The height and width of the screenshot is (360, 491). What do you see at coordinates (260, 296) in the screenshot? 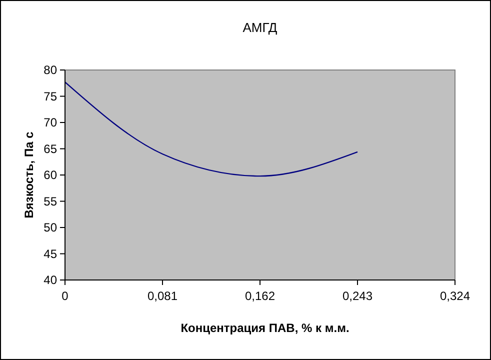
I see `x-tick-label: 0,162` at bounding box center [260, 296].